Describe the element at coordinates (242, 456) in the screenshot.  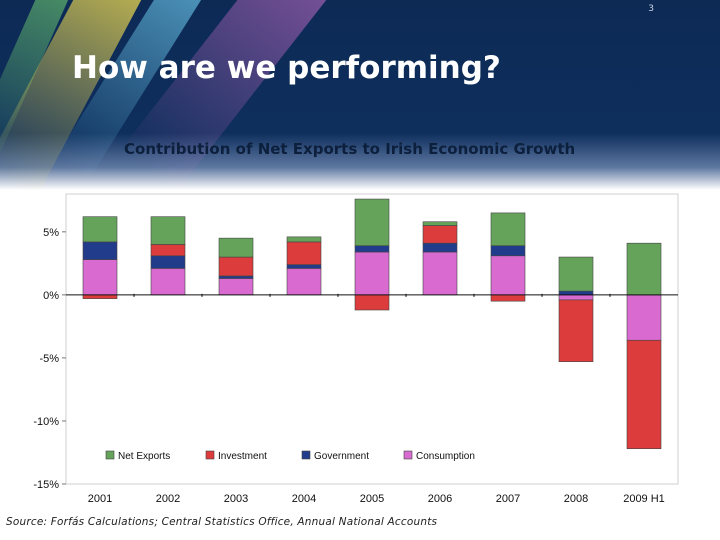
I see `legend-label: Investment` at that location.